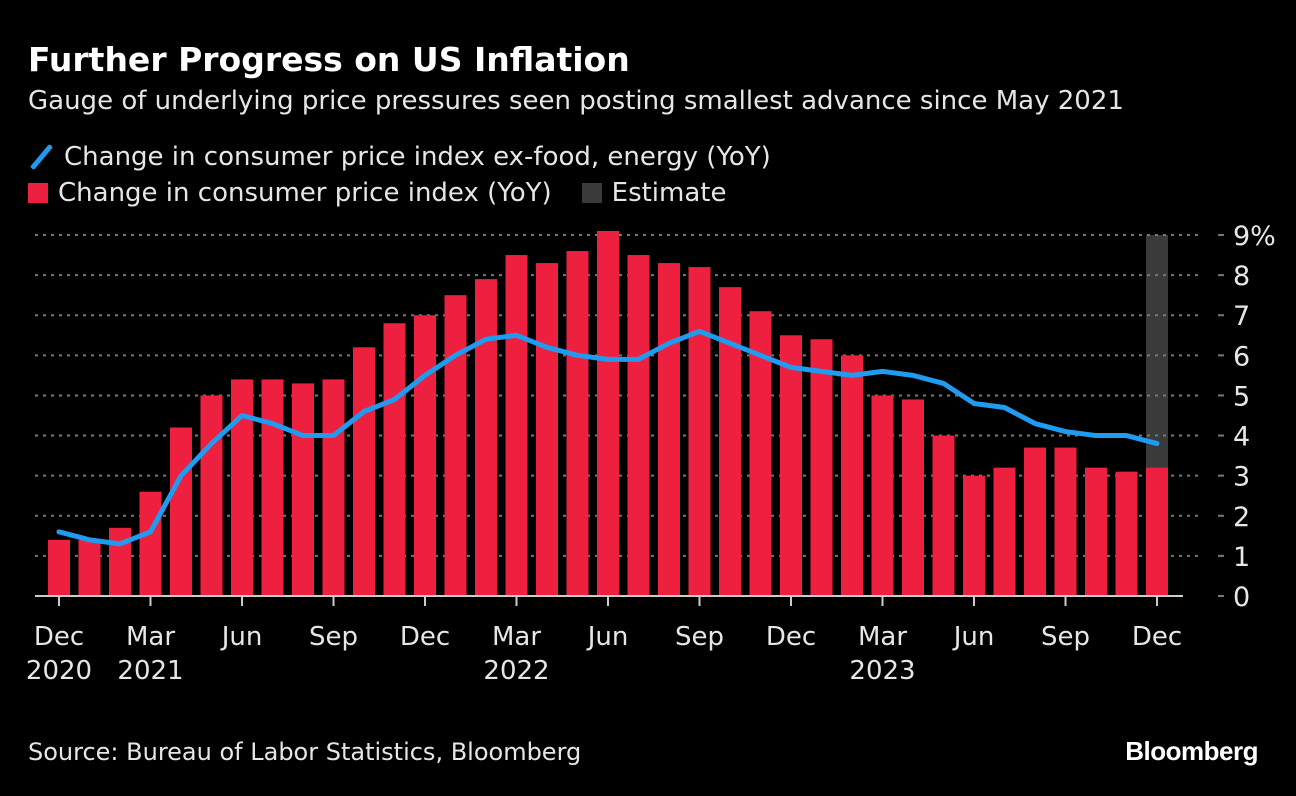 The image size is (1296, 796). I want to click on y-tick-label: 4, so click(1241, 437).